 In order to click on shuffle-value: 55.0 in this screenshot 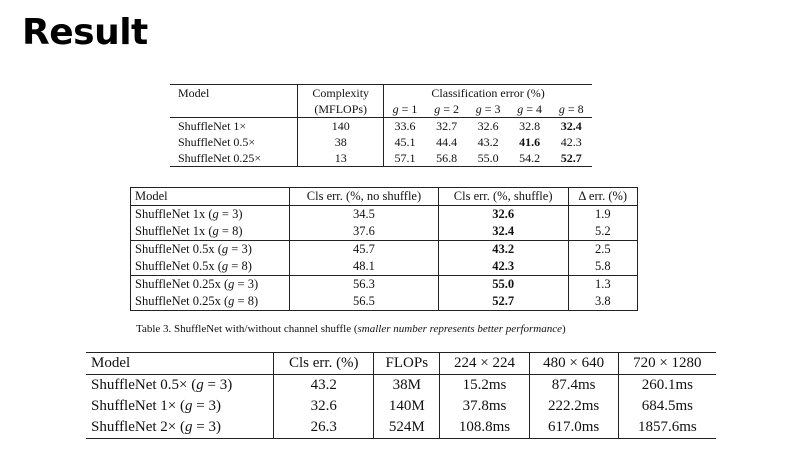, I will do `click(503, 284)`.